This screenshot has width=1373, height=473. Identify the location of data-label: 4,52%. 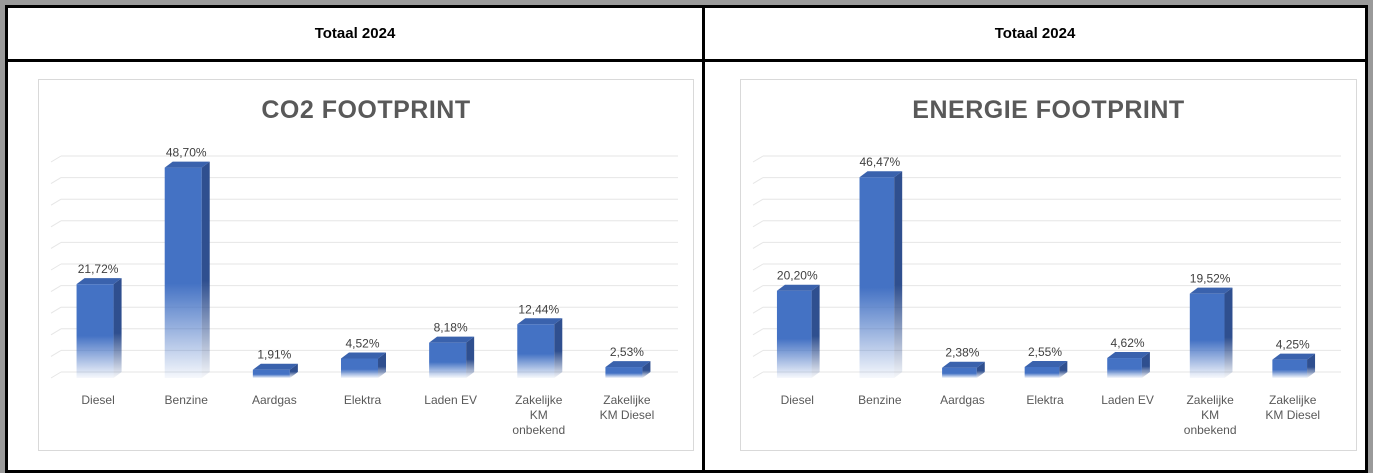
(362, 343).